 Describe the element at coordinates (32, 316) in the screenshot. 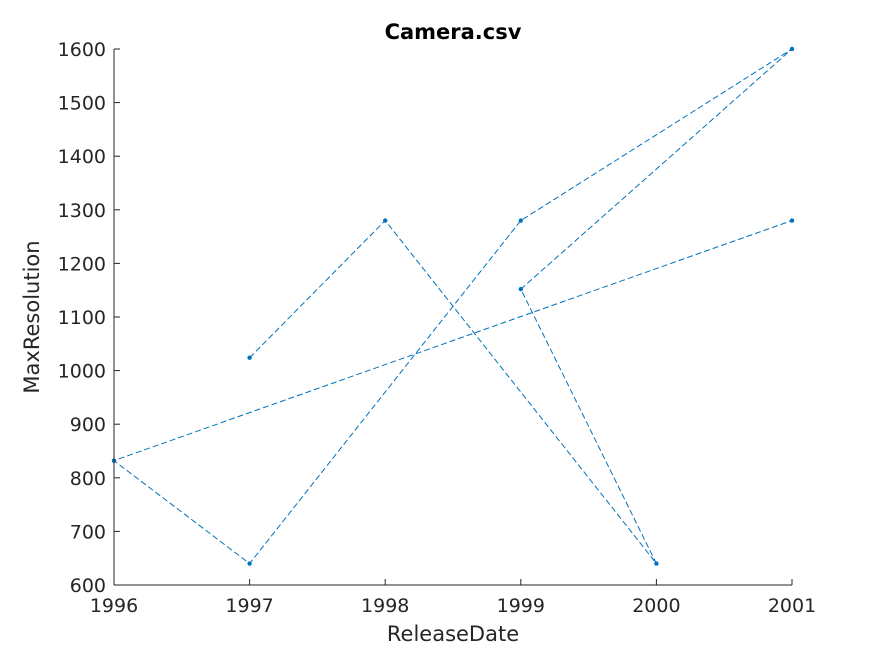

I see `y-axis-label: MaxResolution` at that location.